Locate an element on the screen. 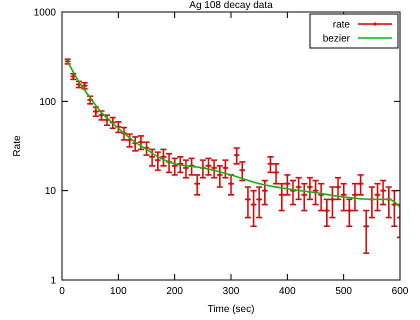 The image size is (420, 320). x-tick-label: 100 is located at coordinates (119, 291).